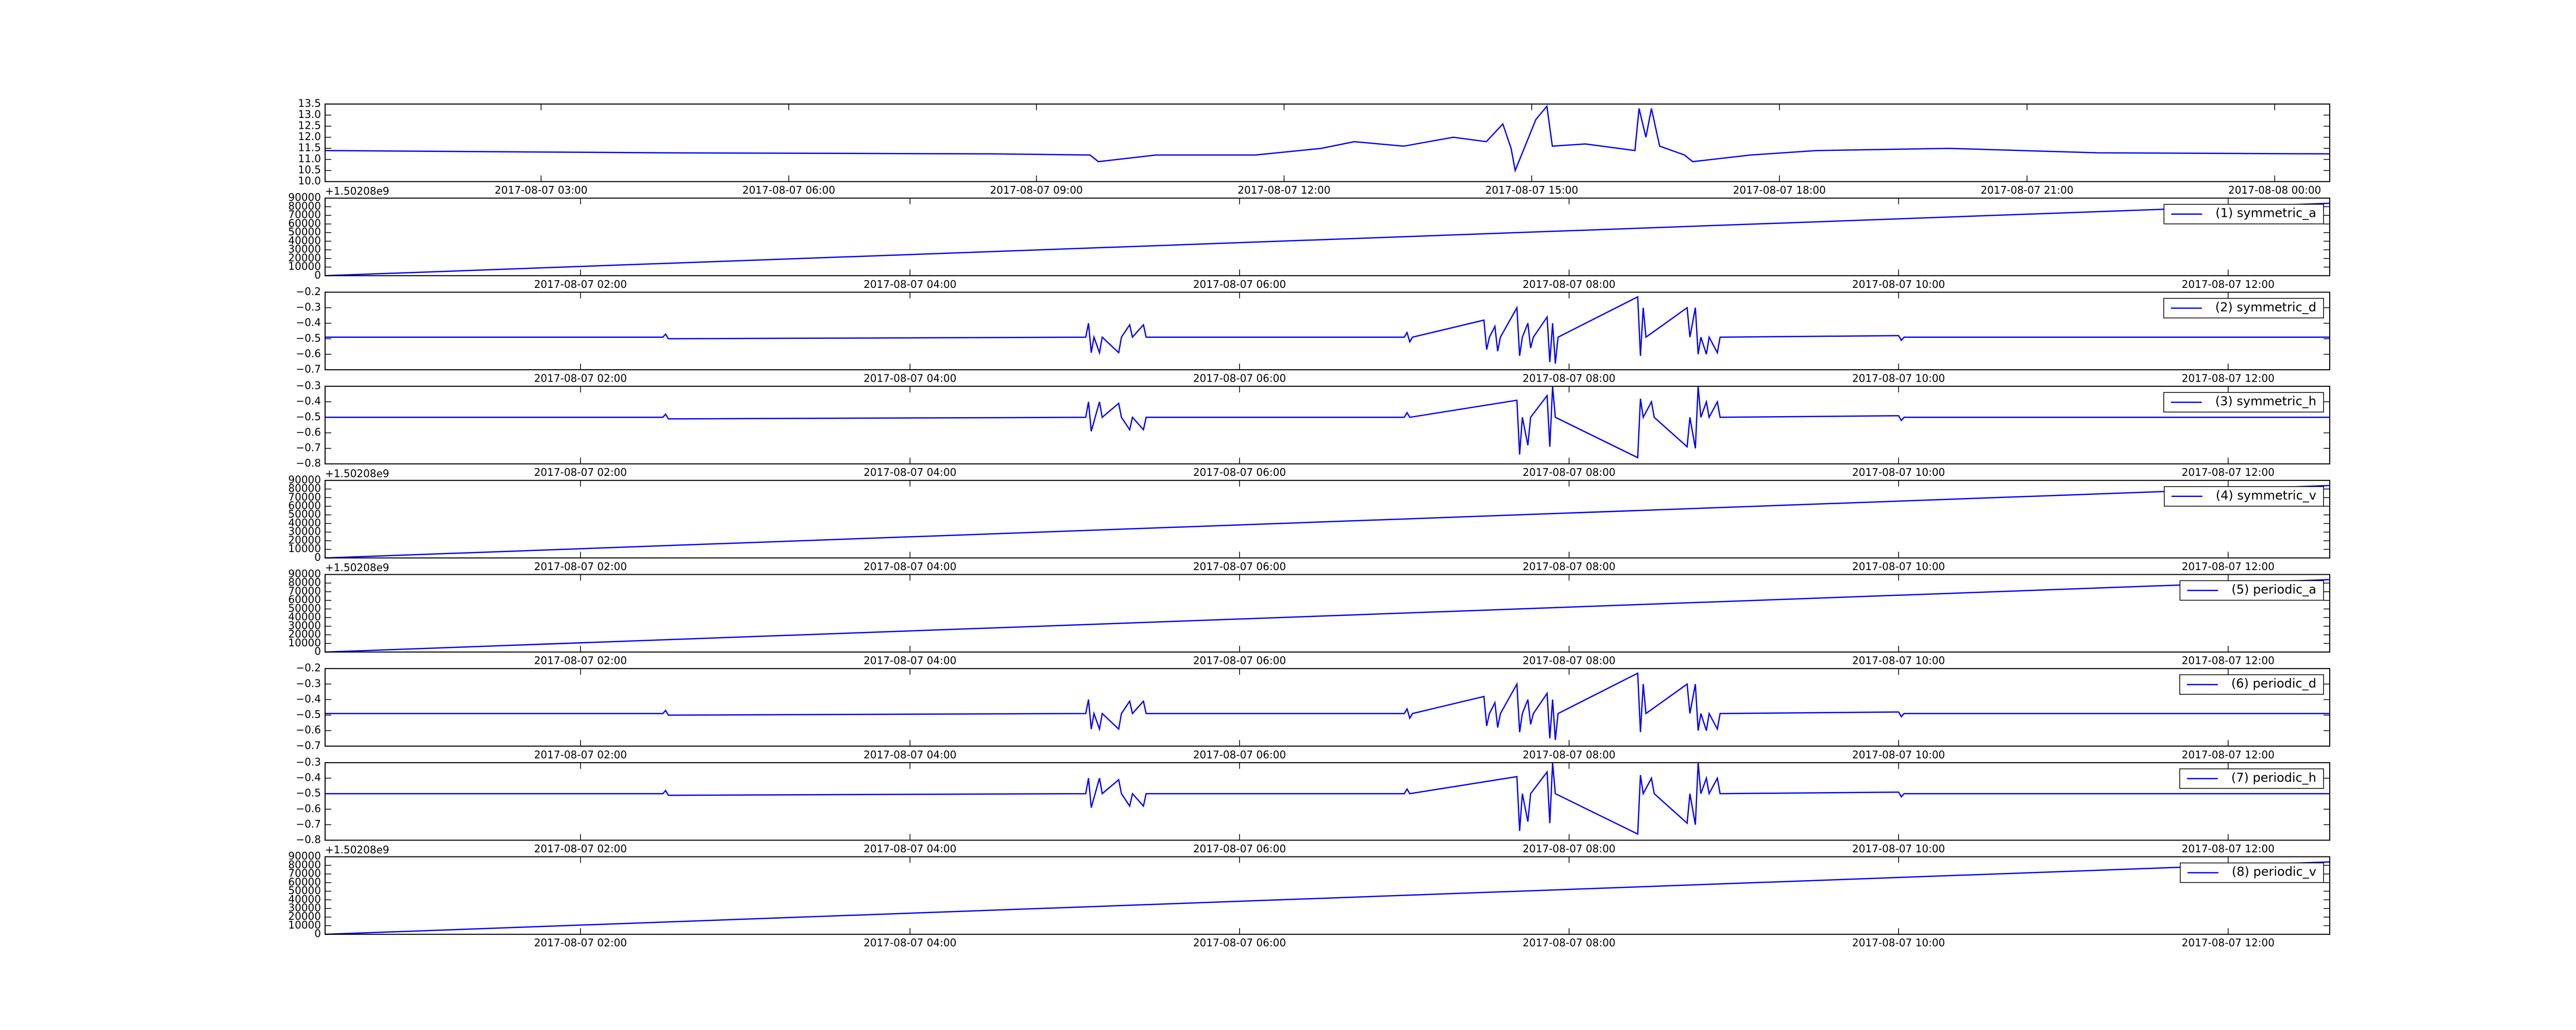 The width and height of the screenshot is (2576, 1030). I want to click on y-tick-label: 10.5, so click(309, 170).